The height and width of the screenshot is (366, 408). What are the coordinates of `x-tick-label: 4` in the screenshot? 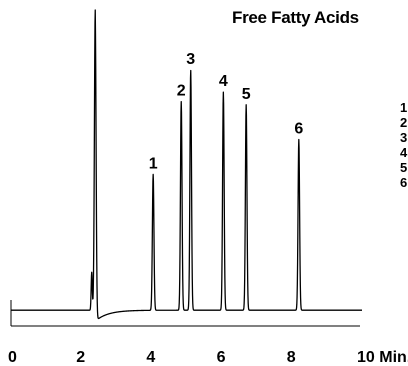 It's located at (150, 357).